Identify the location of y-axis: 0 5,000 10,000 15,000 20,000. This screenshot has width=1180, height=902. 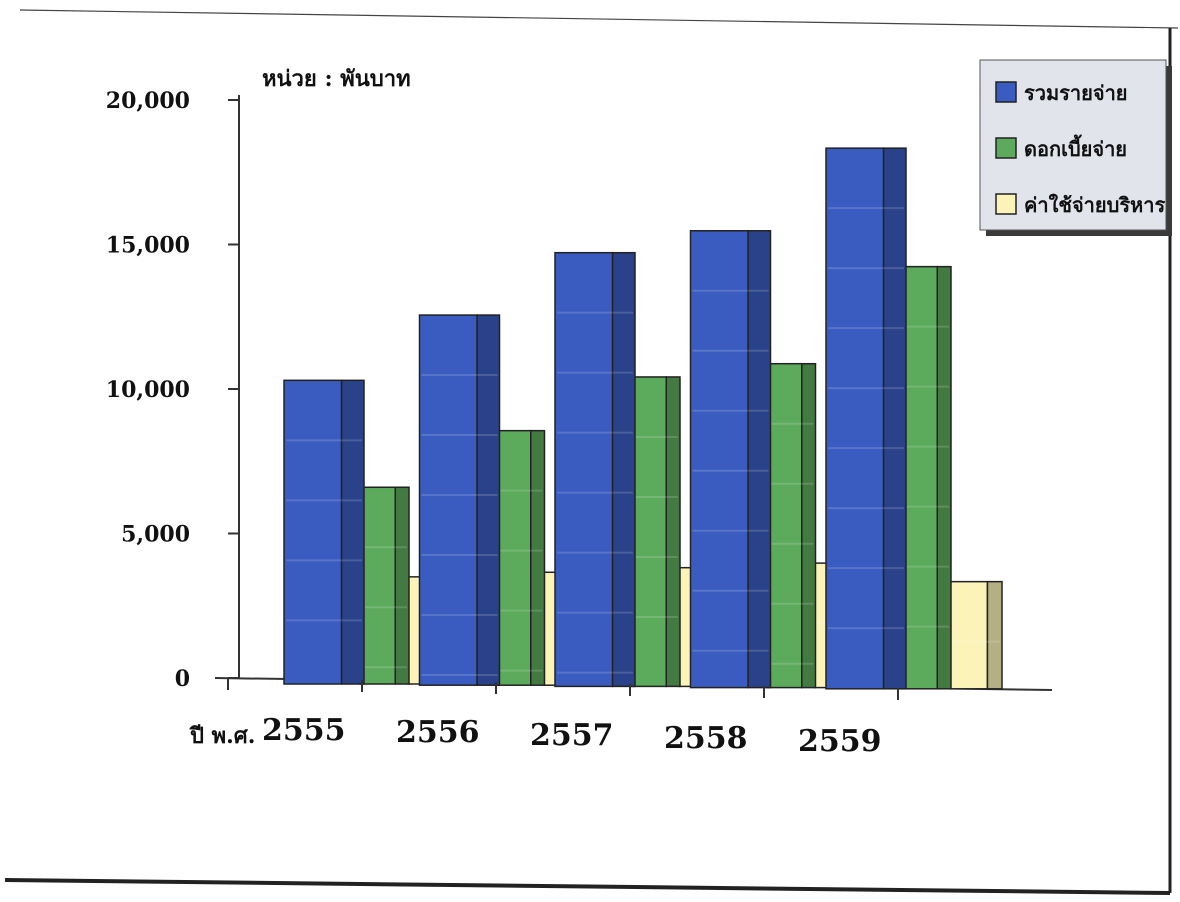
(172, 390).